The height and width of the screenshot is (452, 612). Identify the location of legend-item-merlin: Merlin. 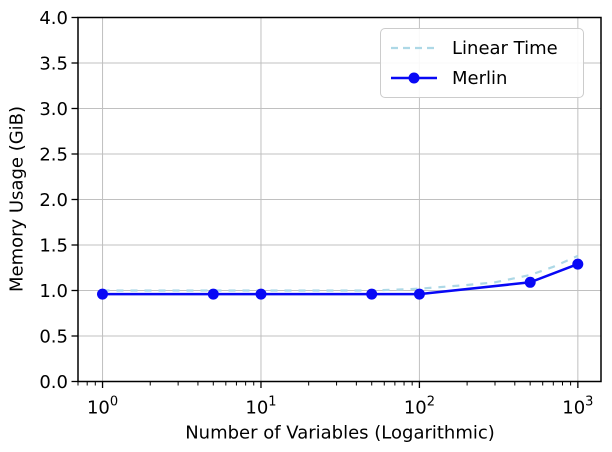
(481, 78).